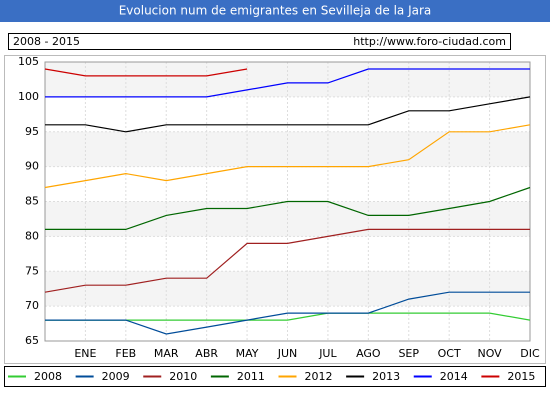 Image resolution: width=550 pixels, height=400 pixels. What do you see at coordinates (319, 376) in the screenshot?
I see `legend-label: 2012` at bounding box center [319, 376].